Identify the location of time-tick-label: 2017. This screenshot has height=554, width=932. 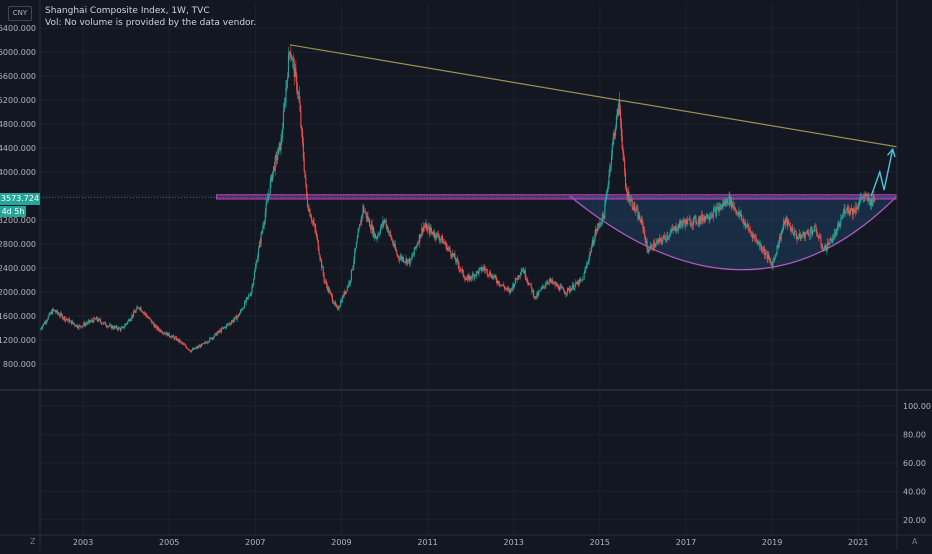
(686, 542).